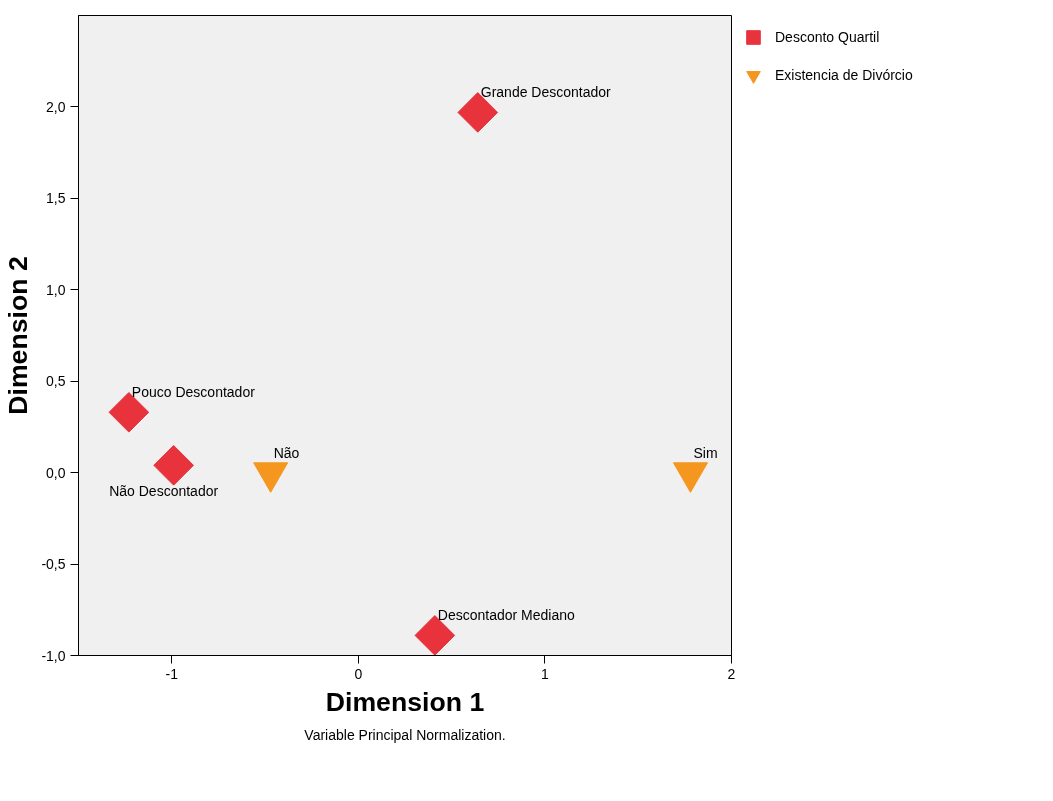 This screenshot has width=1053, height=801. What do you see at coordinates (545, 673) in the screenshot?
I see `x-tick-label: 1` at bounding box center [545, 673].